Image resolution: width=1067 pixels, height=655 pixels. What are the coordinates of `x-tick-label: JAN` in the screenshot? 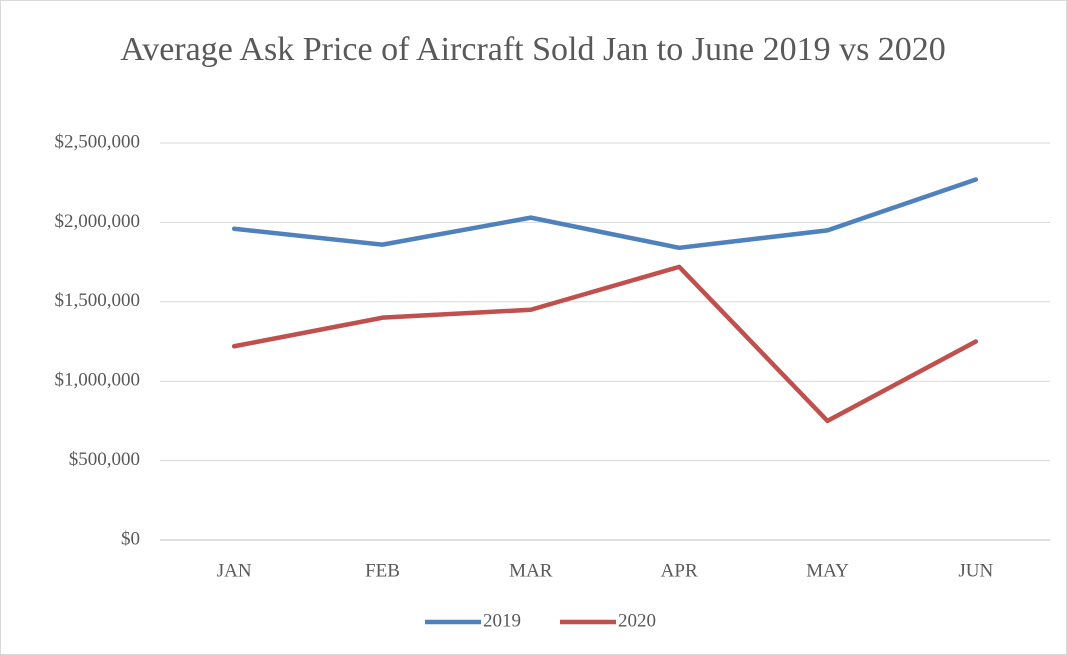 It's located at (234, 570).